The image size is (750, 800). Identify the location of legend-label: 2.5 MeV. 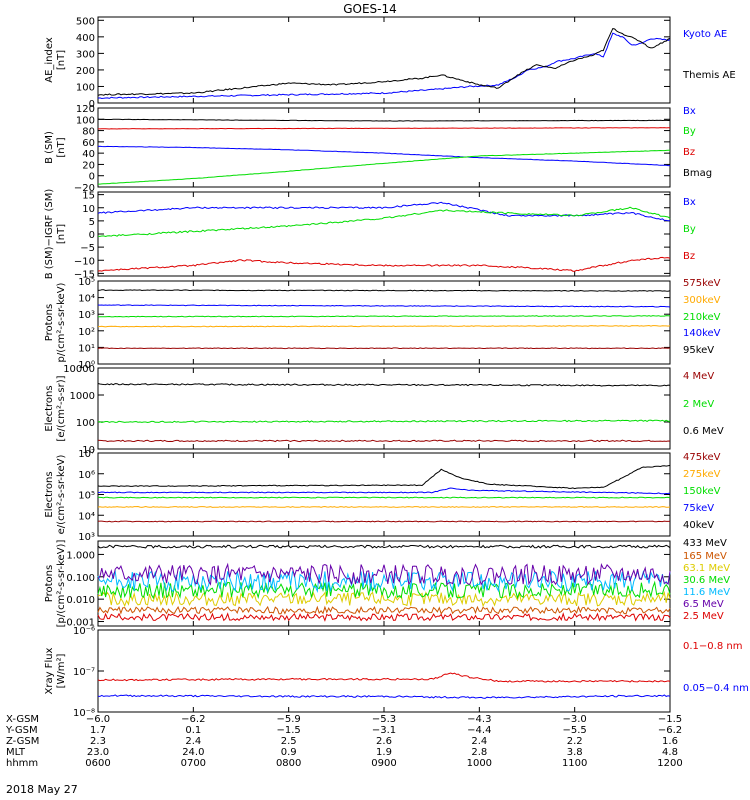
(703, 616).